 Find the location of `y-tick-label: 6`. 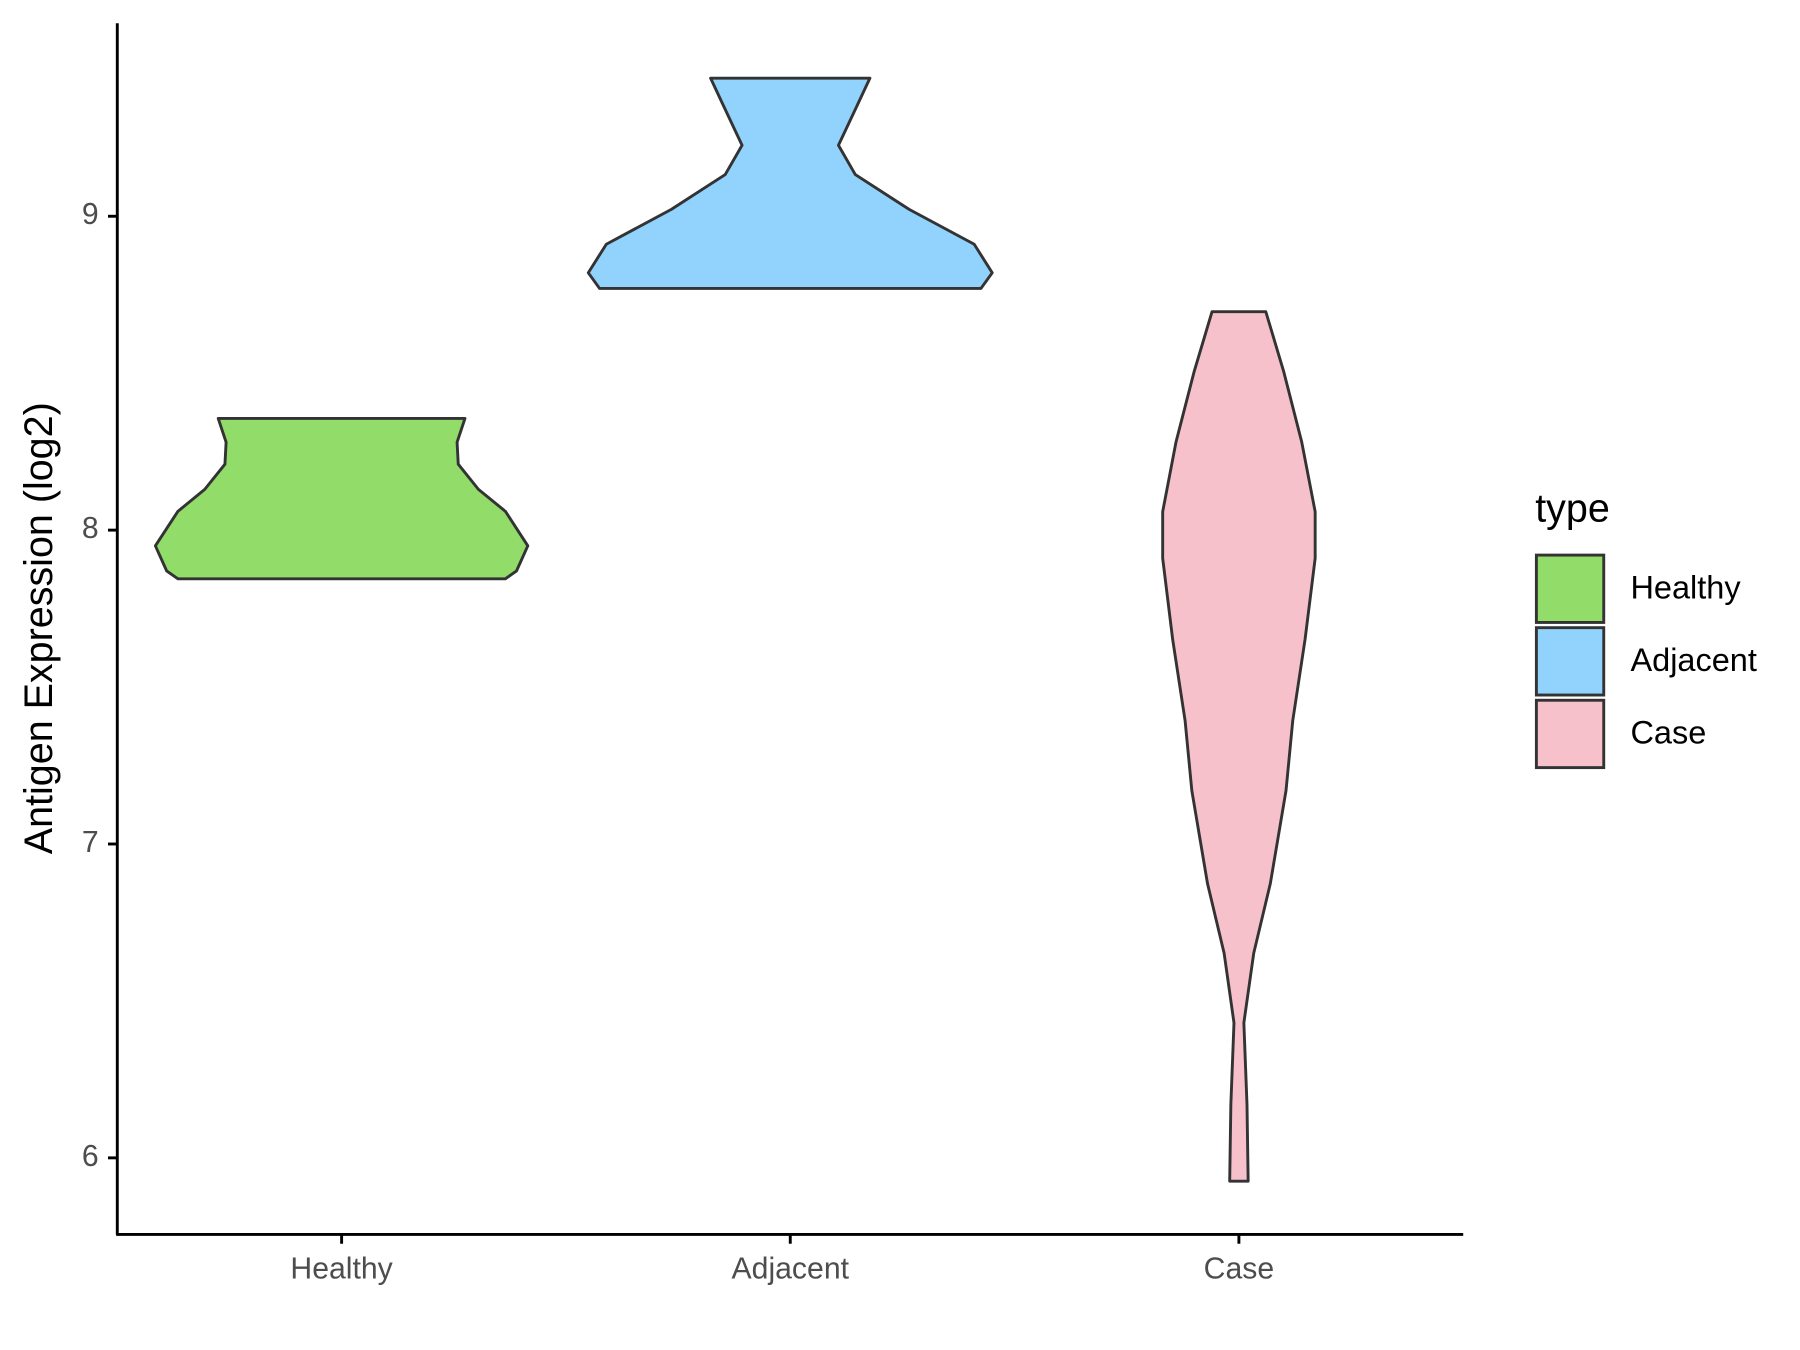

y-tick-label: 6 is located at coordinates (90, 1156).